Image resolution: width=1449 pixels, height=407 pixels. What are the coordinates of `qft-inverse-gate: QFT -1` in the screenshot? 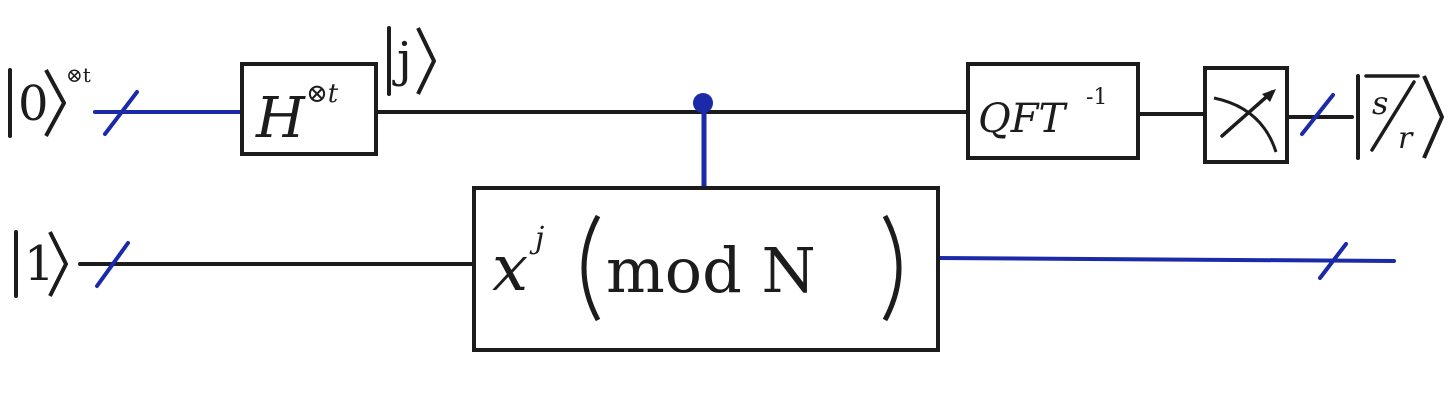 It's located at (1053, 111).